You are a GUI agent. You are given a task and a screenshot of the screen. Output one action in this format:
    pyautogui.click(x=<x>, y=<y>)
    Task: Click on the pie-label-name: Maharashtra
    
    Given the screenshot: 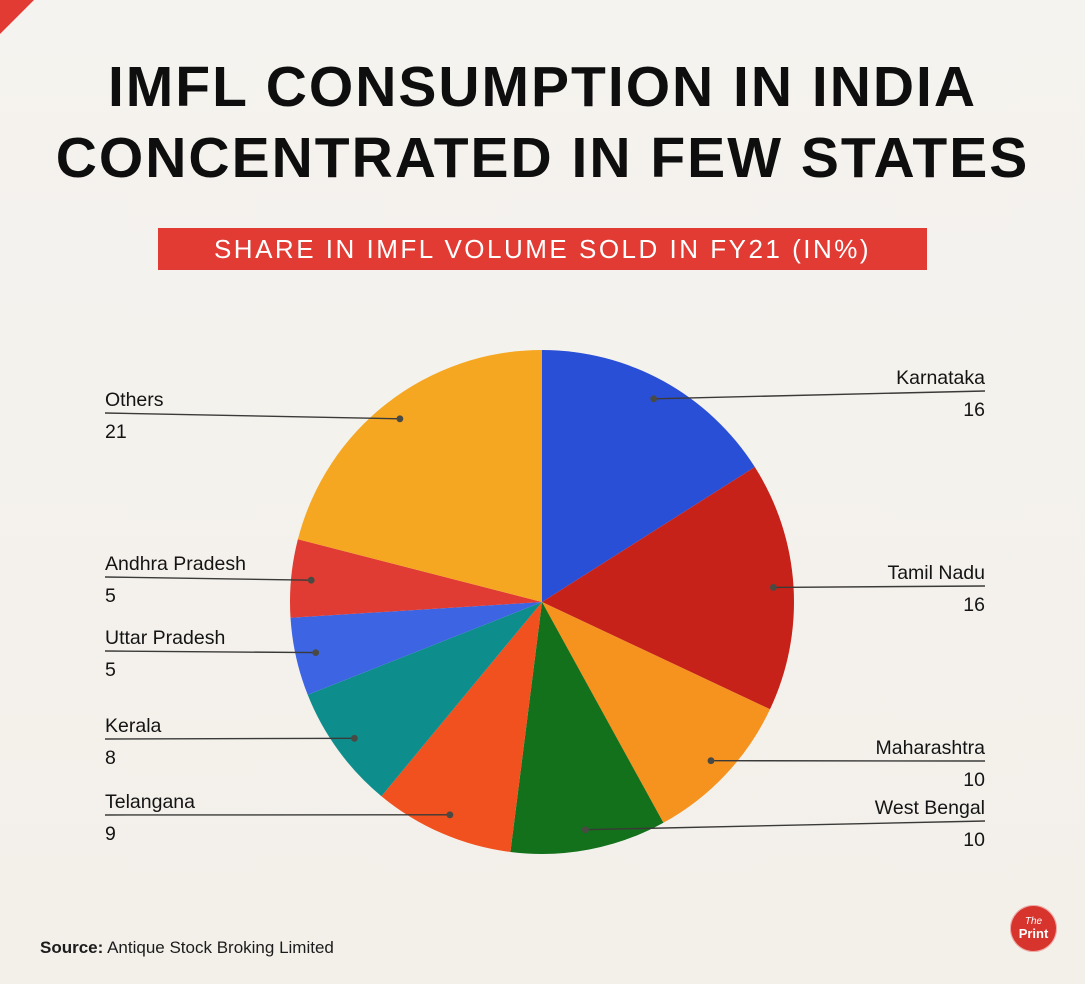 What is the action you would take?
    pyautogui.click(x=930, y=748)
    